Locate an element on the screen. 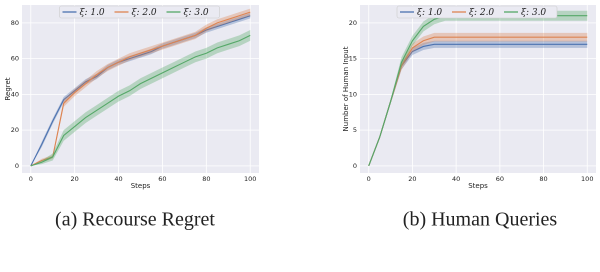 This screenshot has width=600, height=272. y-tick-label: 60 is located at coordinates (15, 59).